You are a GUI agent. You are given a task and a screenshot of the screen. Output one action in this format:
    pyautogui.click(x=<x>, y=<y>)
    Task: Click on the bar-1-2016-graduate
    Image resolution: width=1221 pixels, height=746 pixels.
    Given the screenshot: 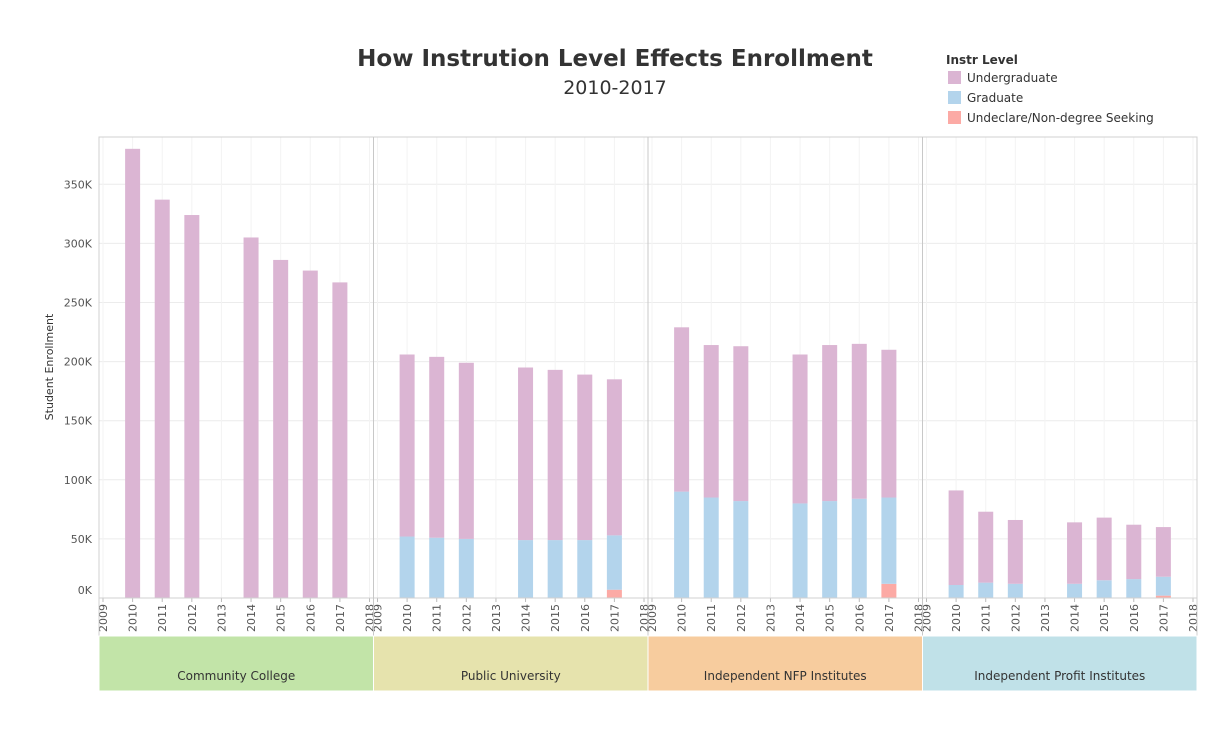 What is the action you would take?
    pyautogui.click(x=585, y=569)
    